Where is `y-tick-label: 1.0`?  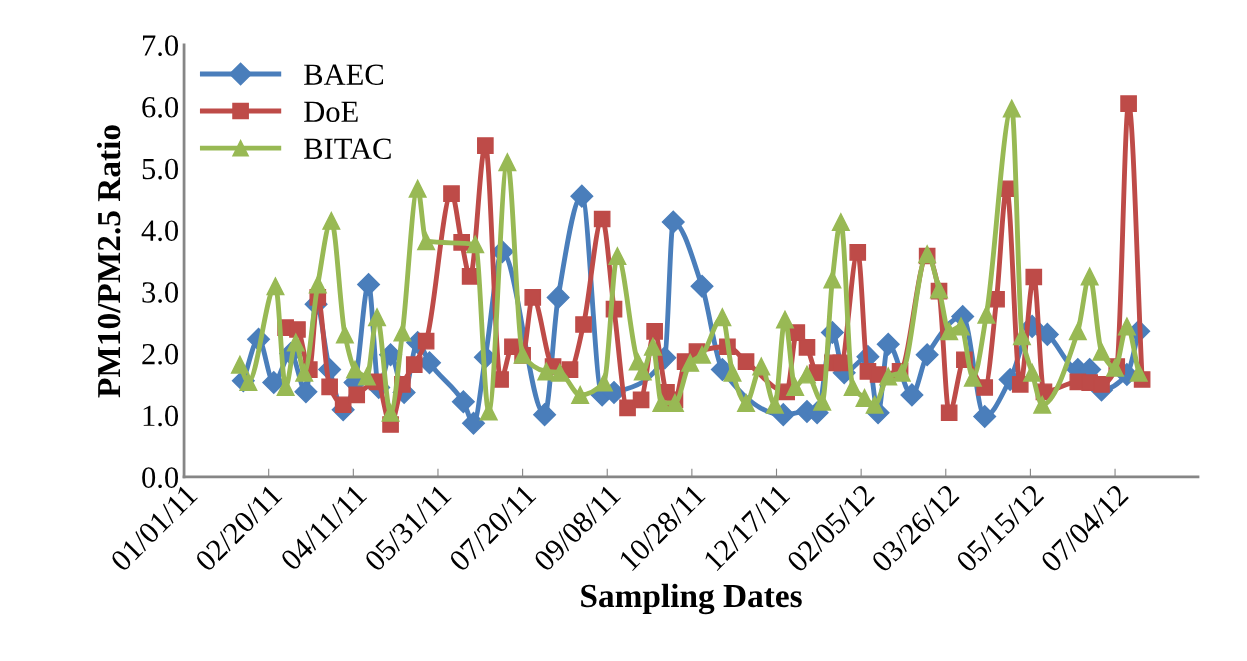 y-tick-label: 1.0 is located at coordinates (161, 416).